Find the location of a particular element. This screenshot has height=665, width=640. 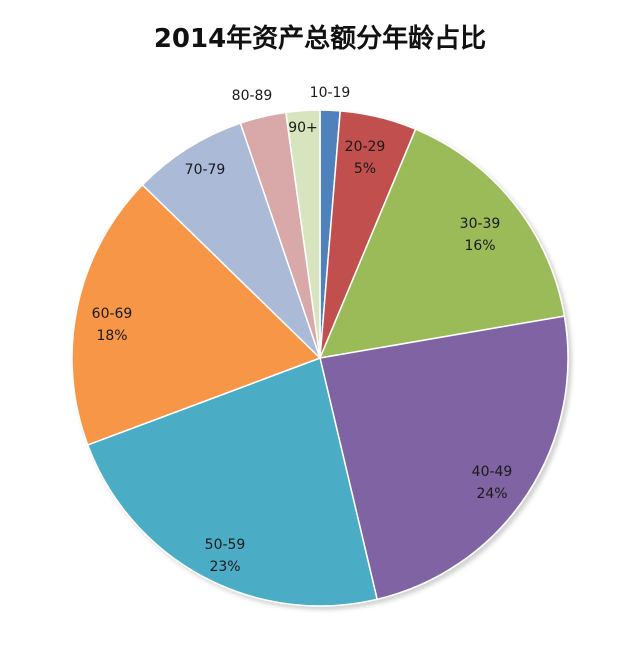

slice-label-20-29: 20-29 5% is located at coordinates (365, 158).